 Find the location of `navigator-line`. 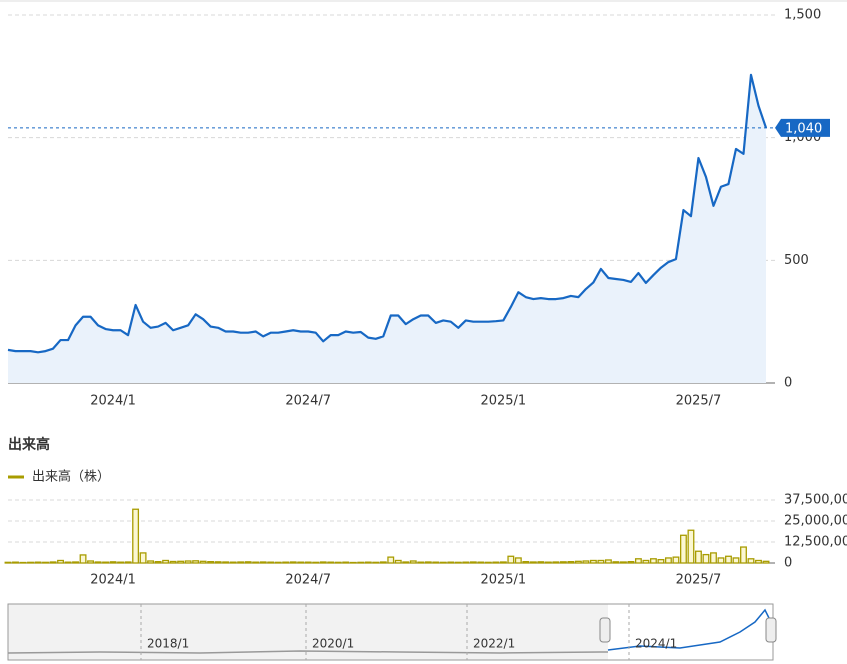

navigator-line is located at coordinates (689, 629).